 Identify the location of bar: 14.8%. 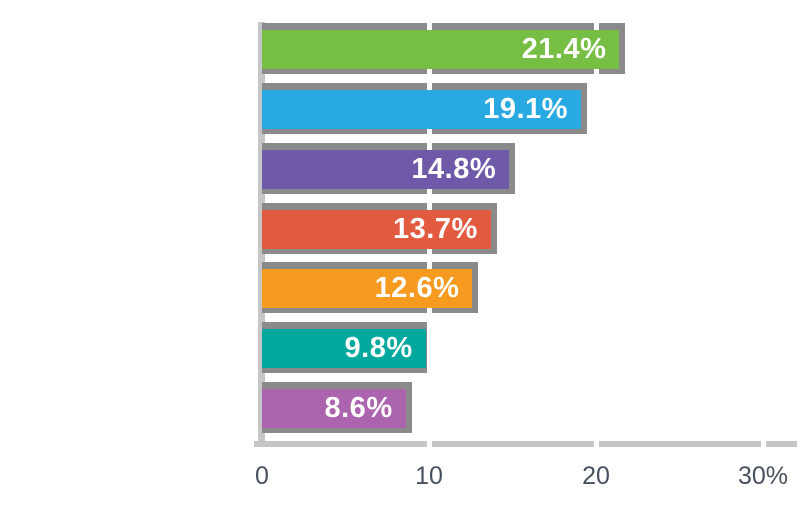
(386, 169).